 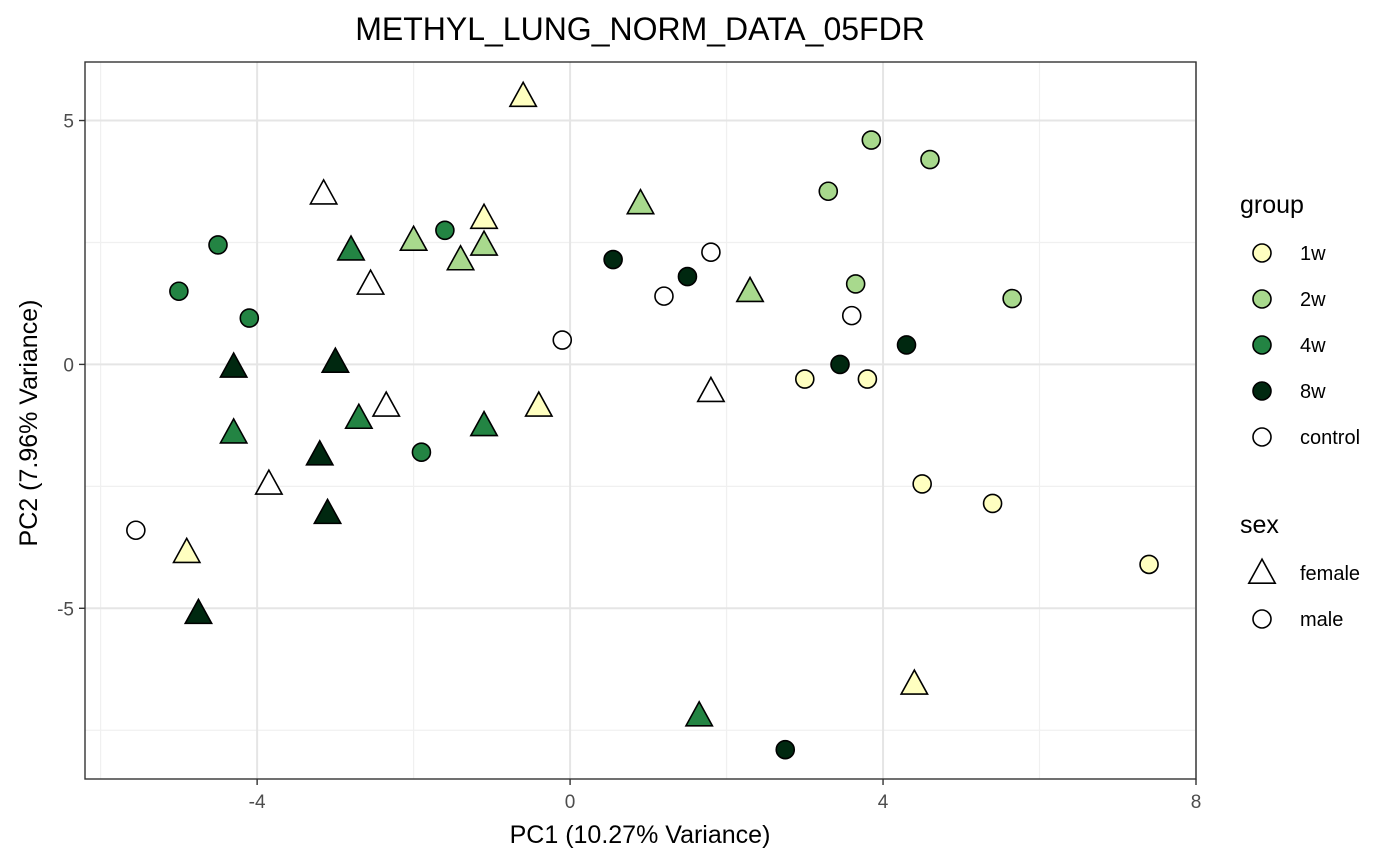 I want to click on legend: group 1w 2w 4w 8w control sex female male, so click(x=1300, y=411).